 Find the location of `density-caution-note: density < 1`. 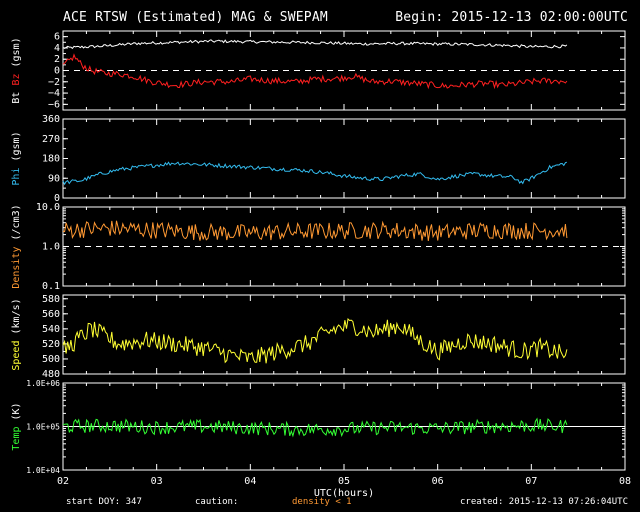

density-caution-note: density < 1 is located at coordinates (322, 502).